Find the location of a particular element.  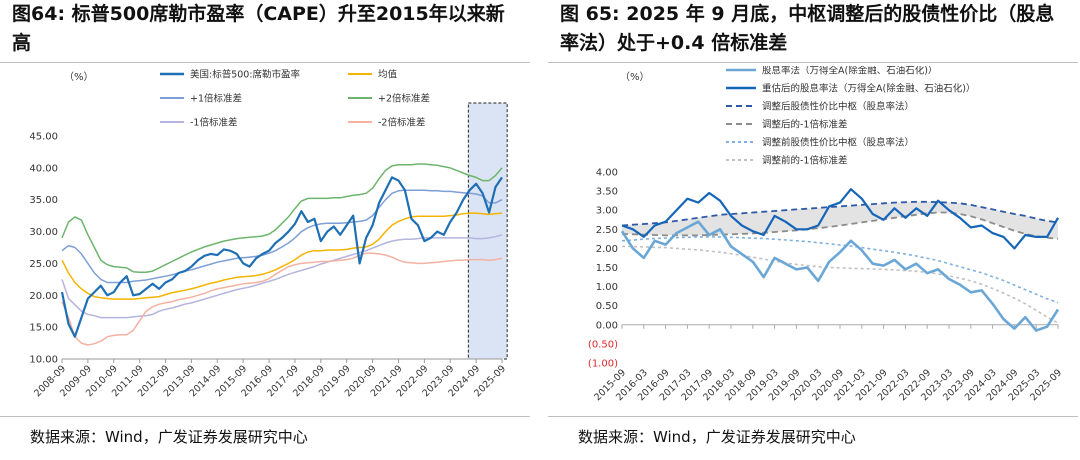

y-tick-label: 1.00 is located at coordinates (607, 287).